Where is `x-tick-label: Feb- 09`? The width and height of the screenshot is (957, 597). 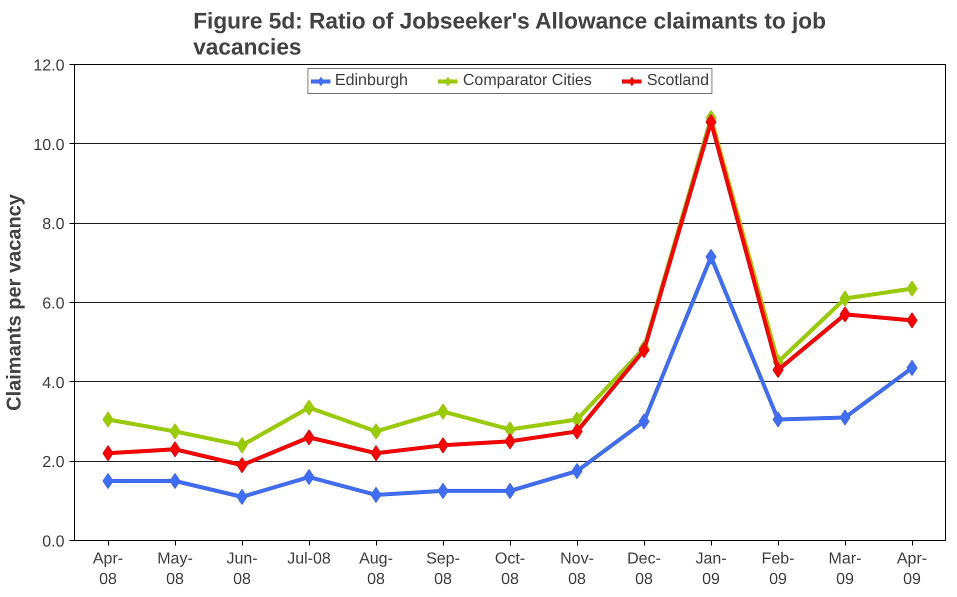
x-tick-label: Feb- 09 is located at coordinates (778, 569).